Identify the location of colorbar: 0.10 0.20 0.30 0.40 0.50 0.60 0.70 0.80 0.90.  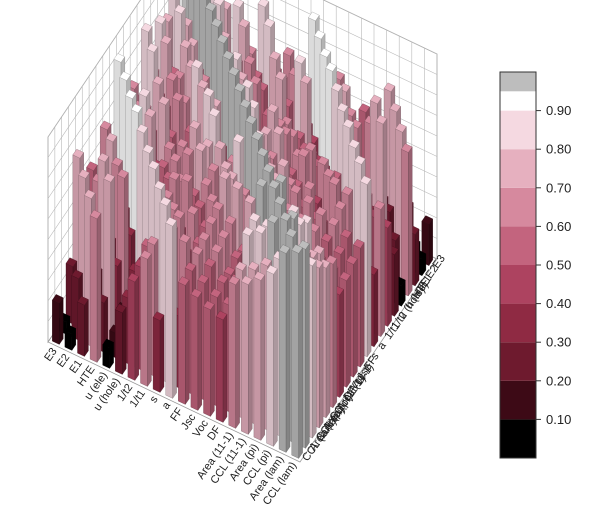
(535, 265).